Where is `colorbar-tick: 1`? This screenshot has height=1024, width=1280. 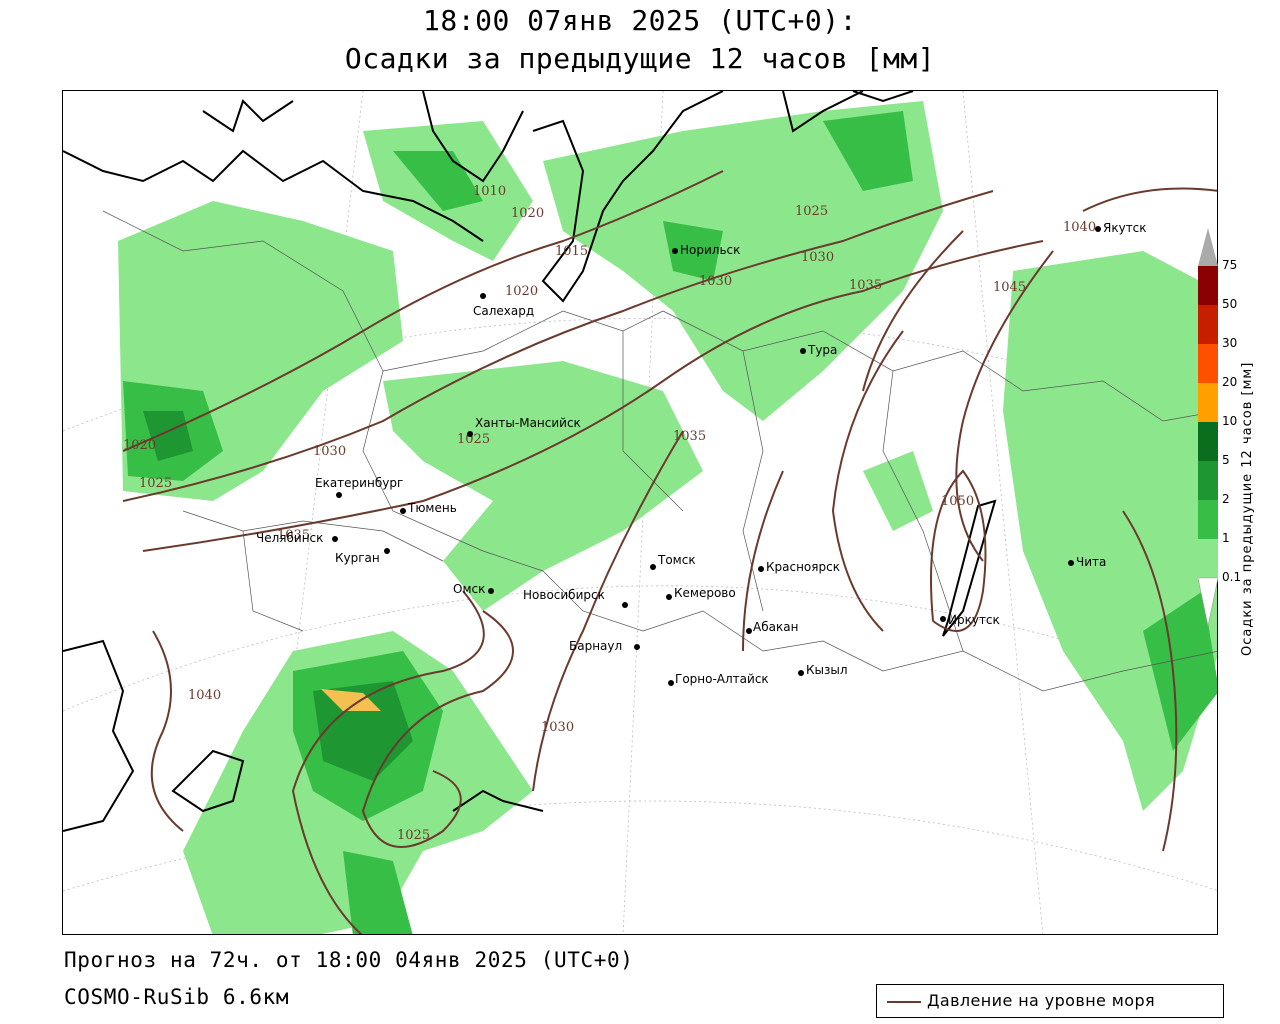 colorbar-tick: 1 is located at coordinates (1226, 538).